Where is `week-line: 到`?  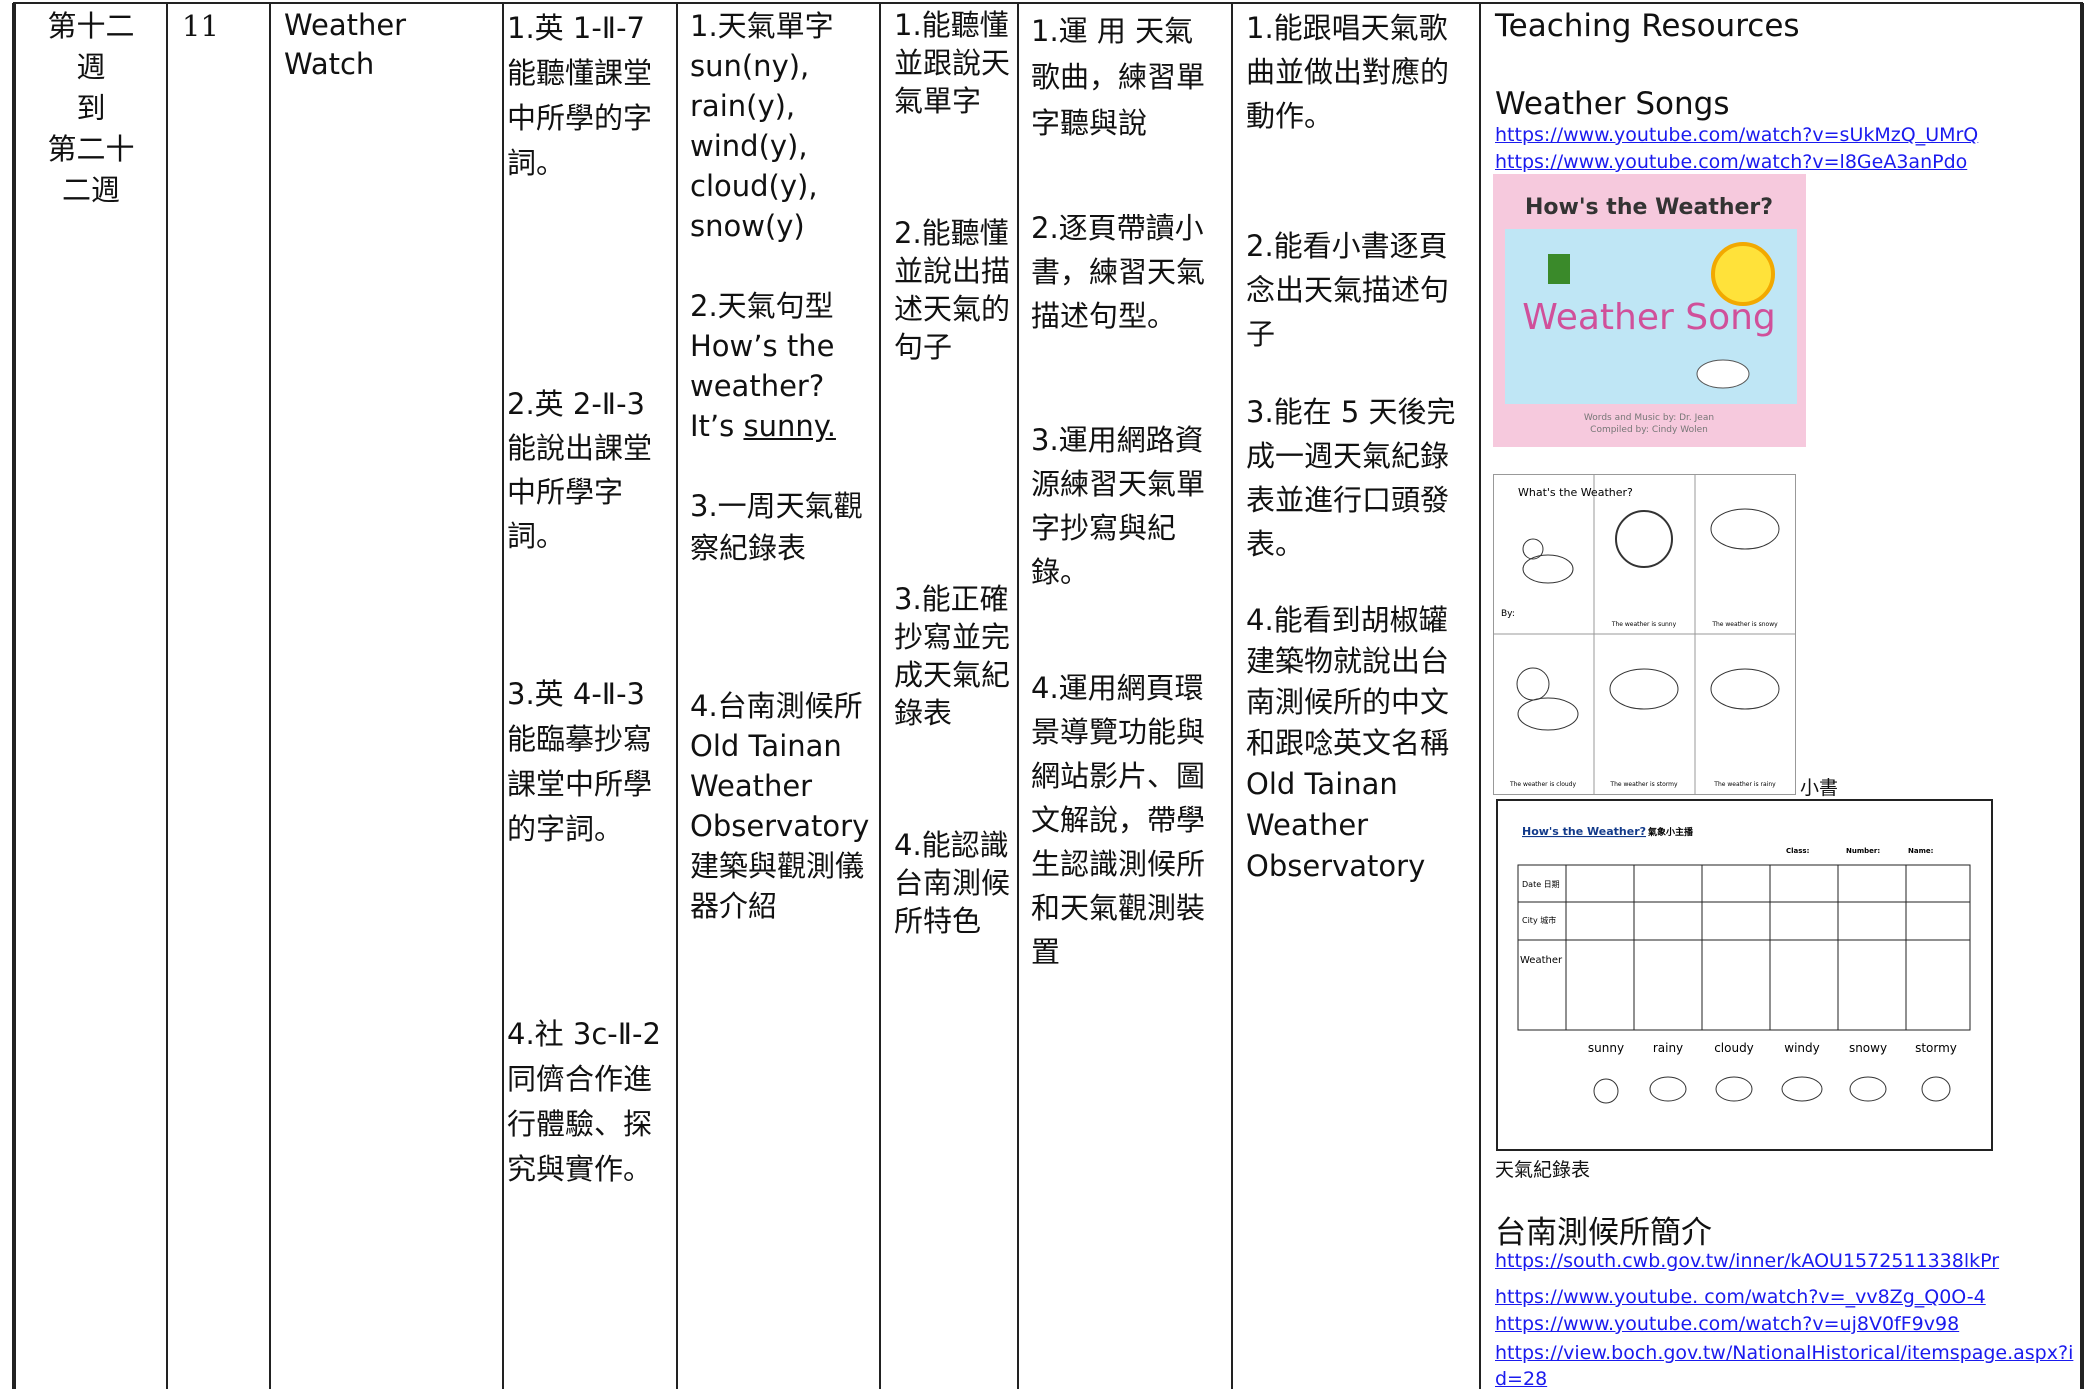
week-line: 到 is located at coordinates (91, 108).